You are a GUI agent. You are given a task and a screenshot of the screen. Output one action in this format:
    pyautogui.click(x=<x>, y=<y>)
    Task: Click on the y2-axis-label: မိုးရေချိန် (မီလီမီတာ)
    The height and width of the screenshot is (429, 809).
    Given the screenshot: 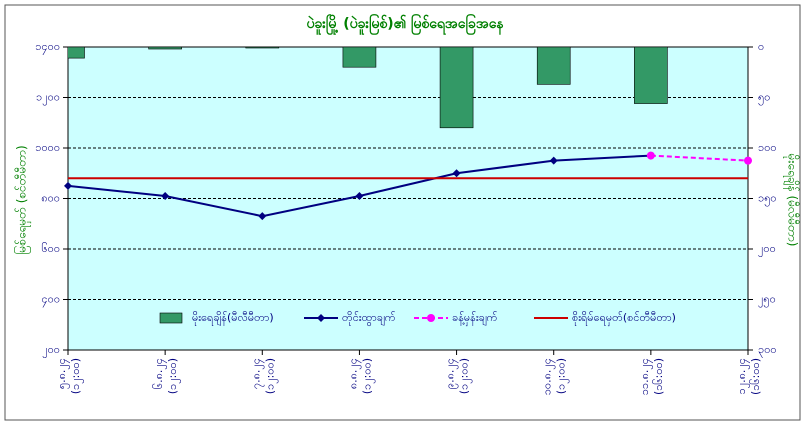 What is the action you would take?
    pyautogui.click(x=792, y=200)
    